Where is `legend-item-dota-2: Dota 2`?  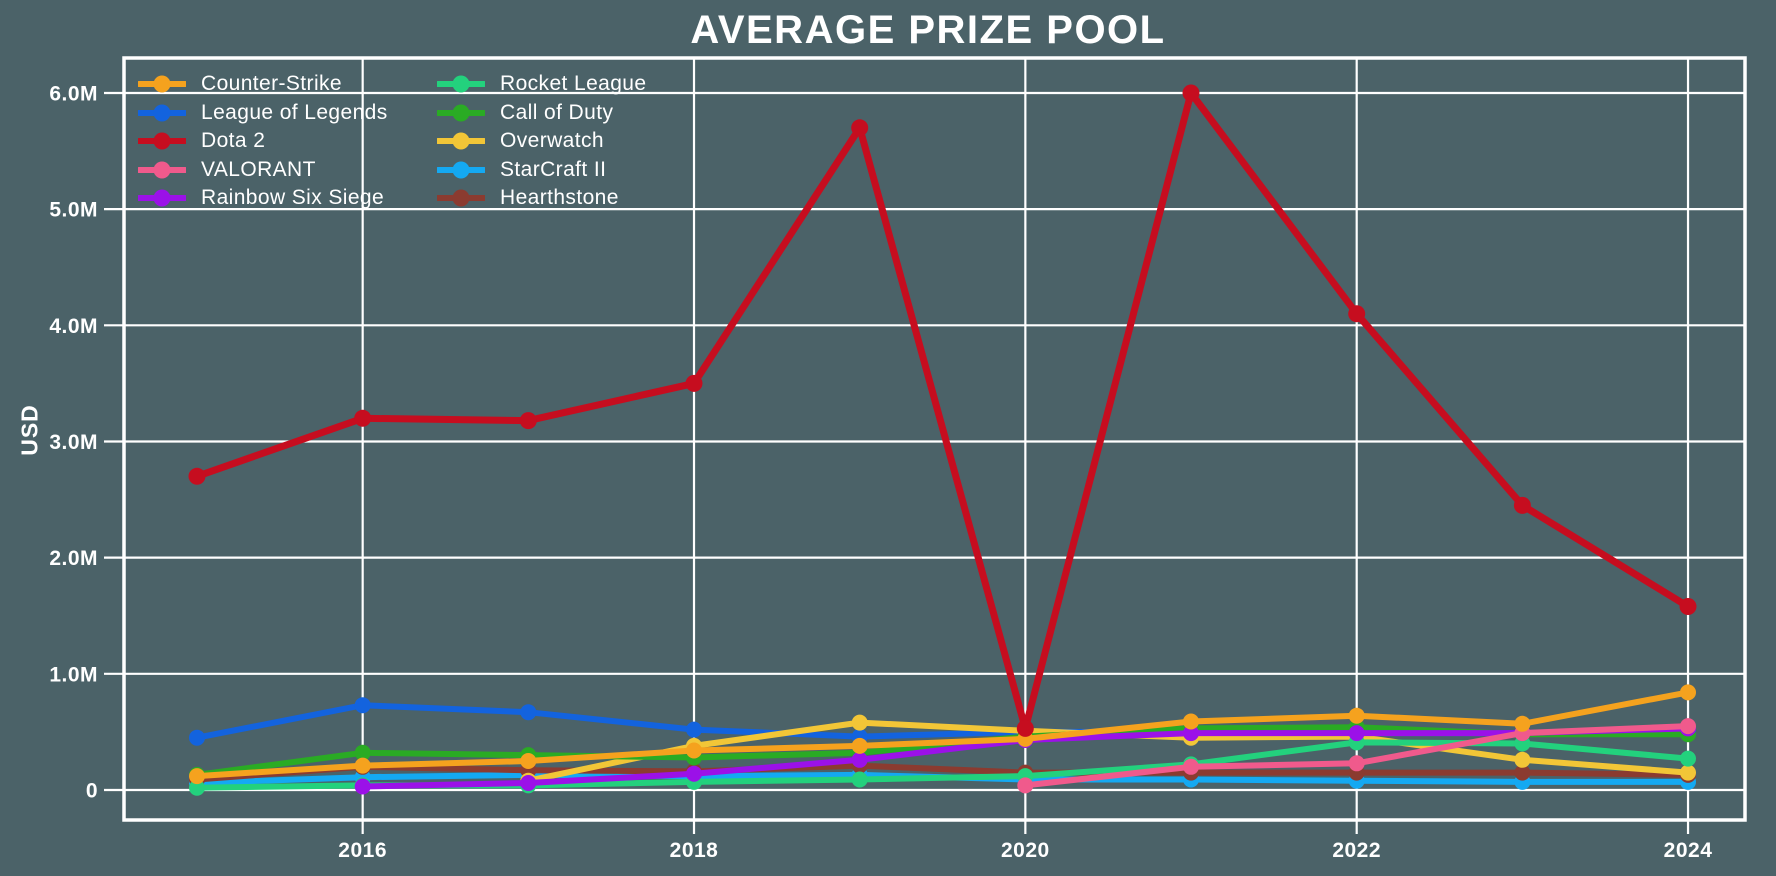 legend-item-dota-2: Dota 2 is located at coordinates (263, 141).